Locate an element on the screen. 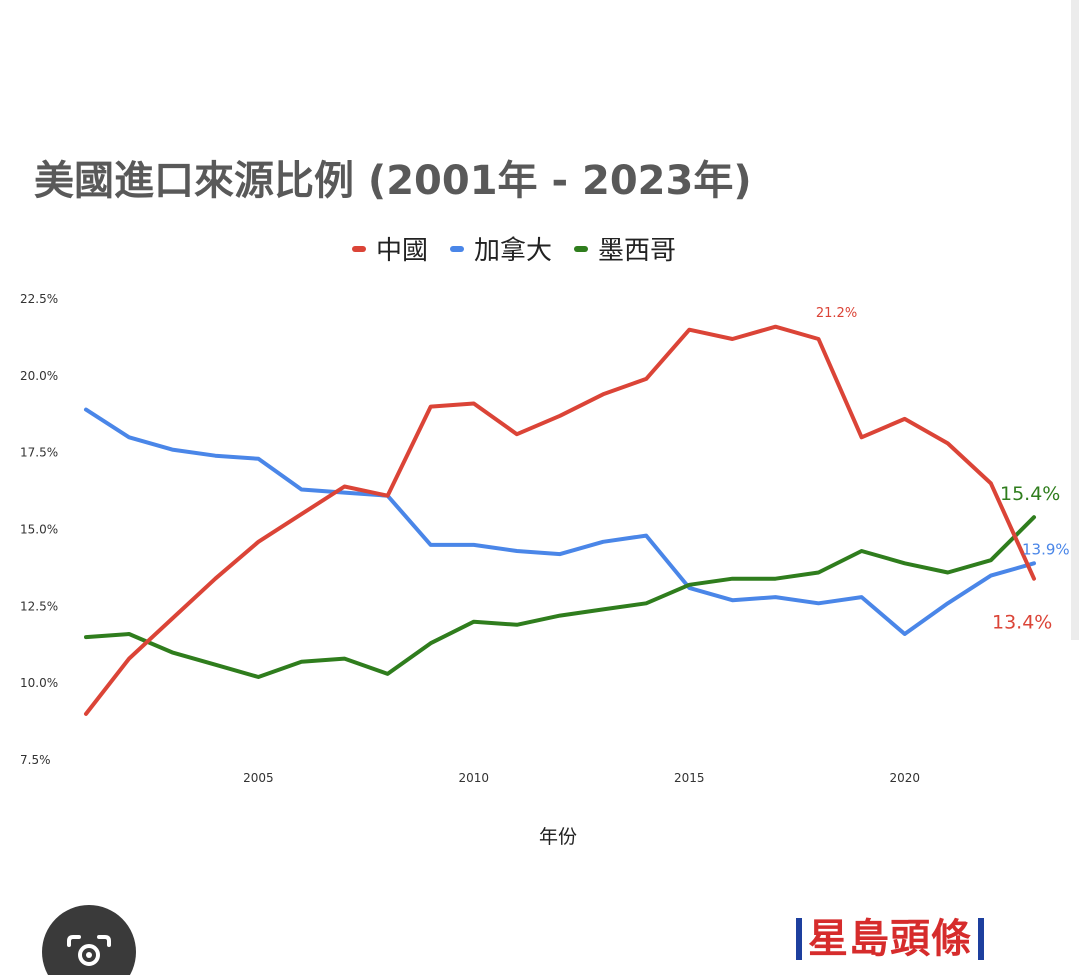 The height and width of the screenshot is (975, 1079). legend-swatch-canada is located at coordinates (457, 248).